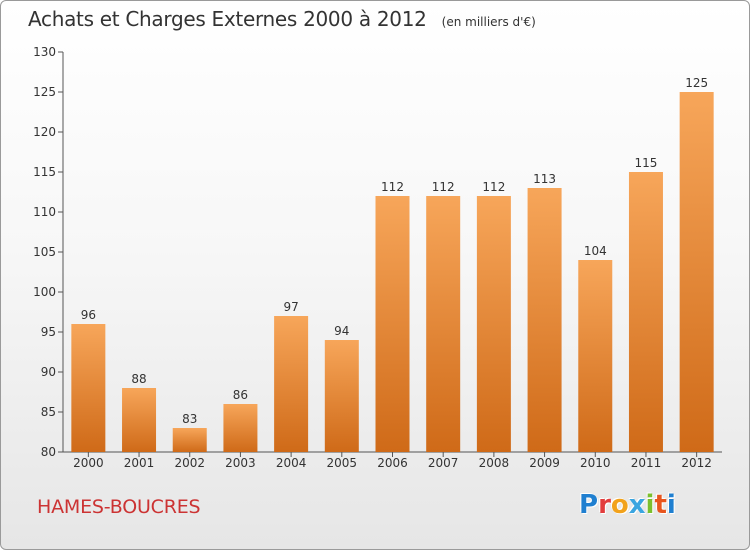 This screenshot has height=550, width=750. I want to click on y-tick-label: 85, so click(48, 412).